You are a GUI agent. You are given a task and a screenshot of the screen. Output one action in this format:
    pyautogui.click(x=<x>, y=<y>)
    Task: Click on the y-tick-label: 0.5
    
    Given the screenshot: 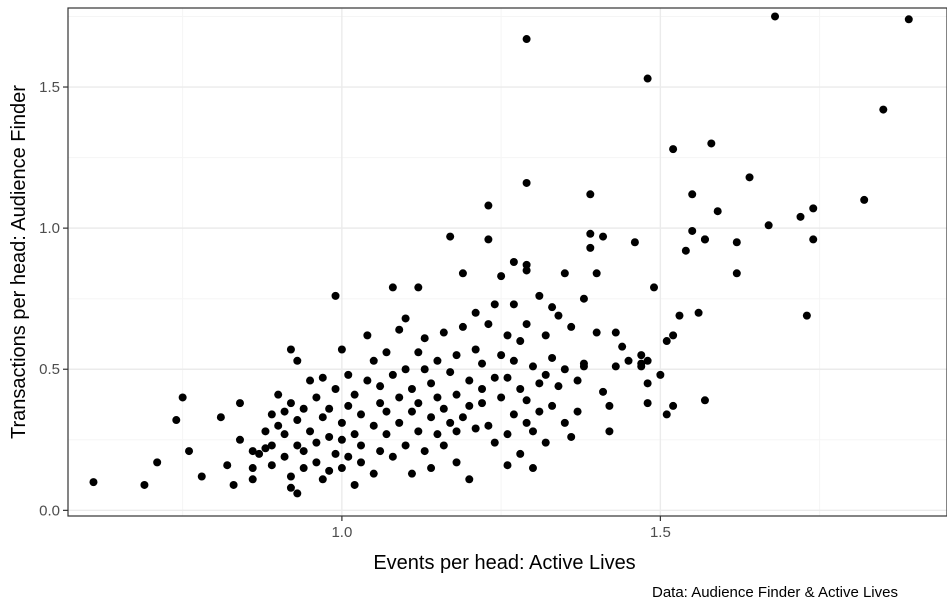 What is the action you would take?
    pyautogui.click(x=49, y=369)
    